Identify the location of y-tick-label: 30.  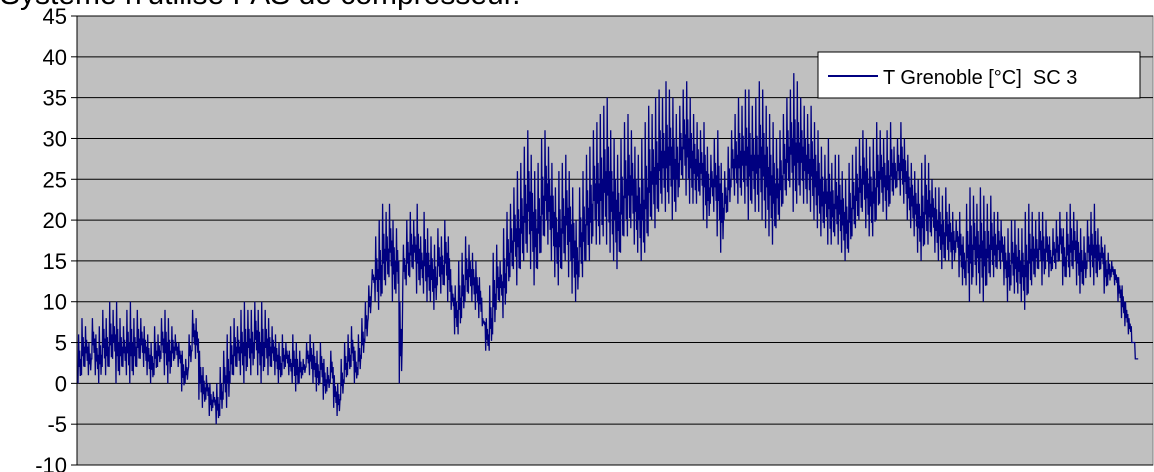
(55, 138).